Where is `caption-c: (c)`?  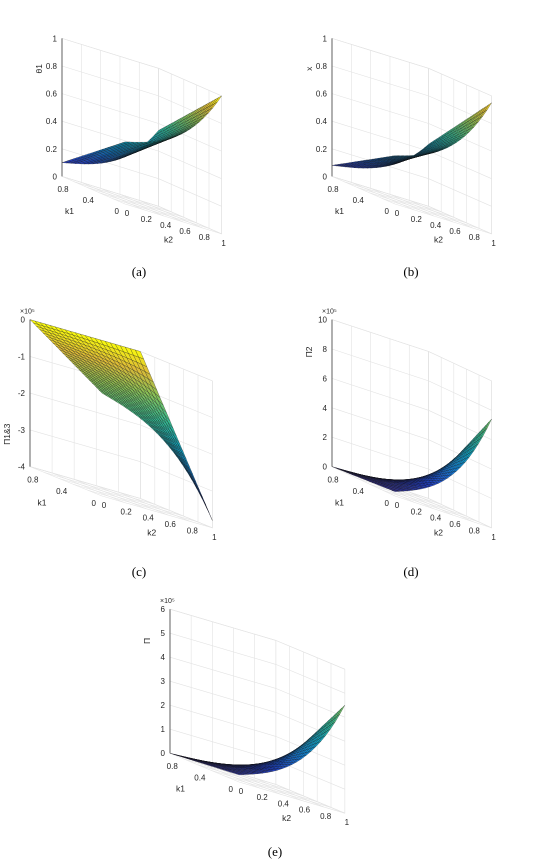 caption-c: (c) is located at coordinates (139, 571).